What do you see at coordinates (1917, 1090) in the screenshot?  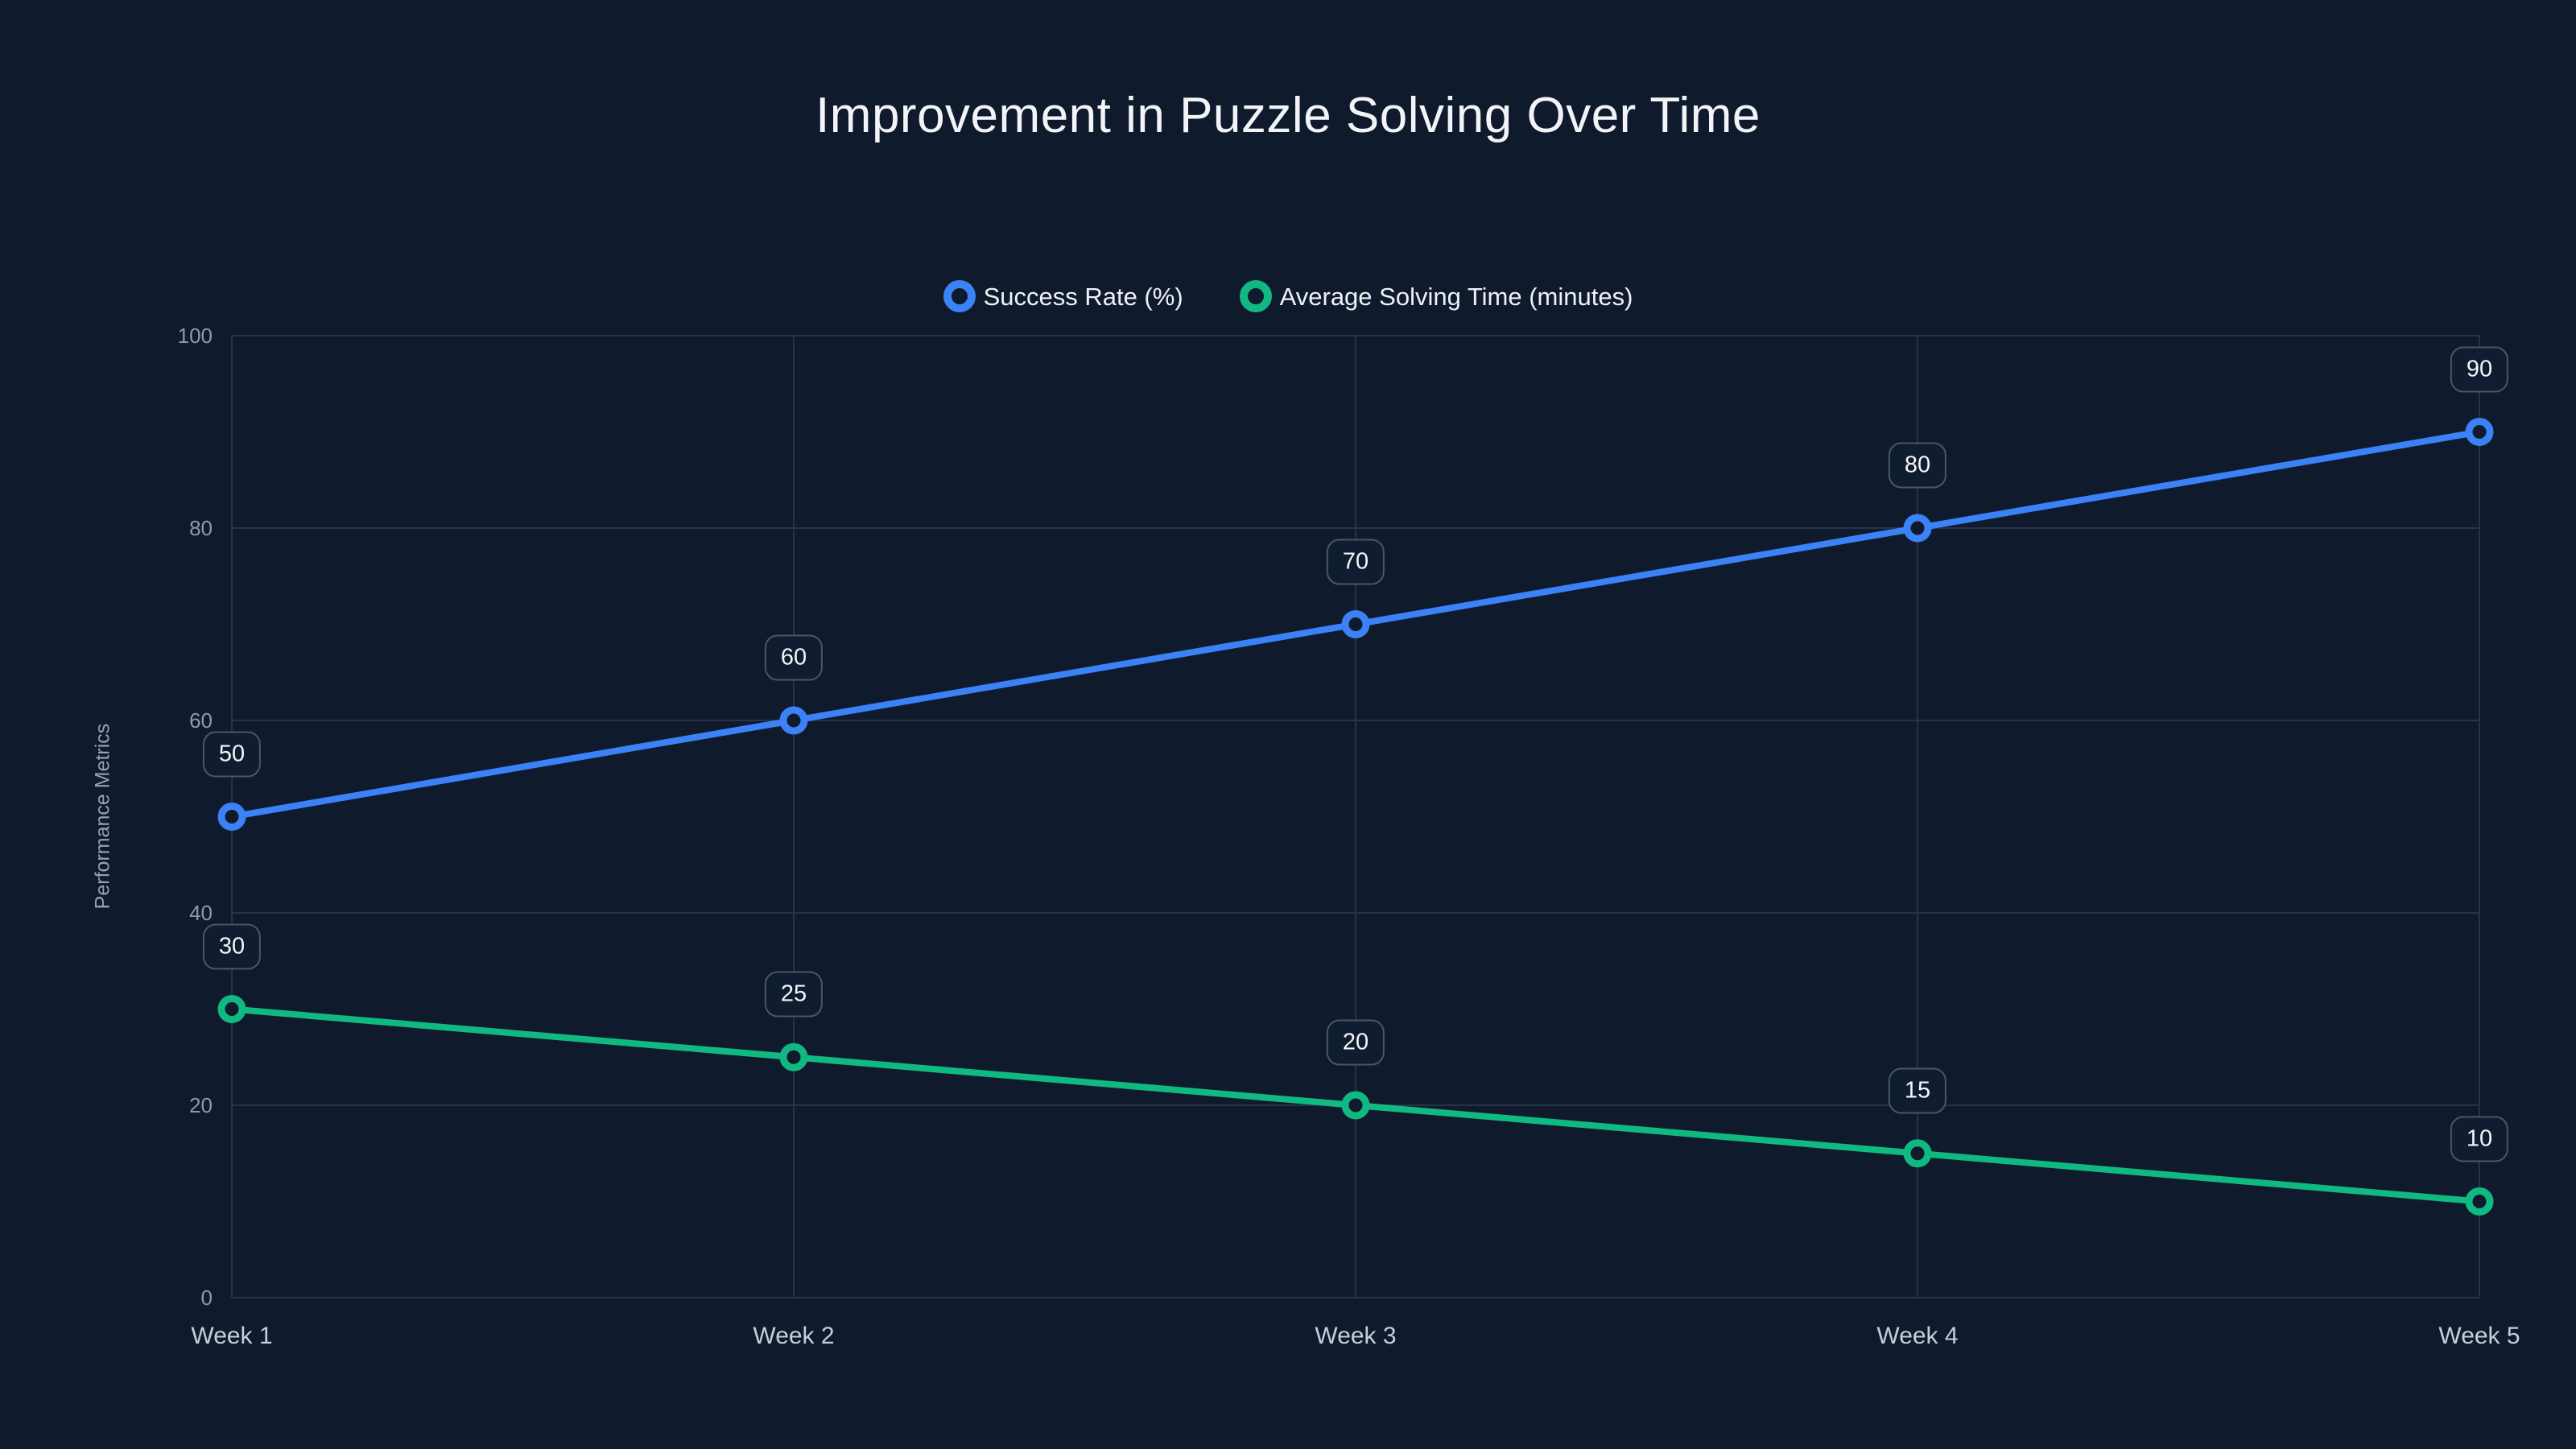 I see `data-label-badge: 15` at bounding box center [1917, 1090].